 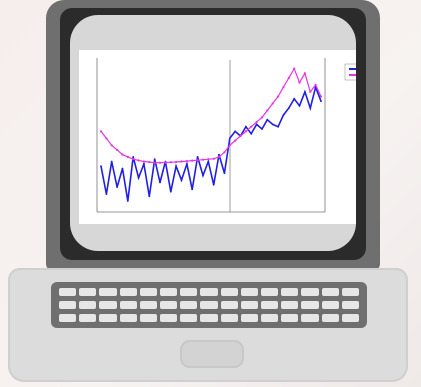 I want to click on legend-box, so click(x=350, y=72).